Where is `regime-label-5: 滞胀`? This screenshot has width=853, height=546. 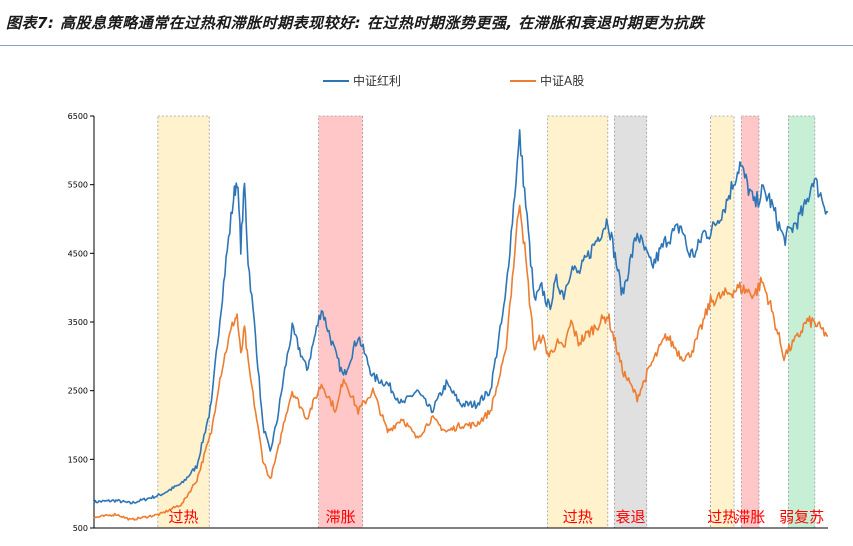 regime-label-5: 滞胀 is located at coordinates (750, 517).